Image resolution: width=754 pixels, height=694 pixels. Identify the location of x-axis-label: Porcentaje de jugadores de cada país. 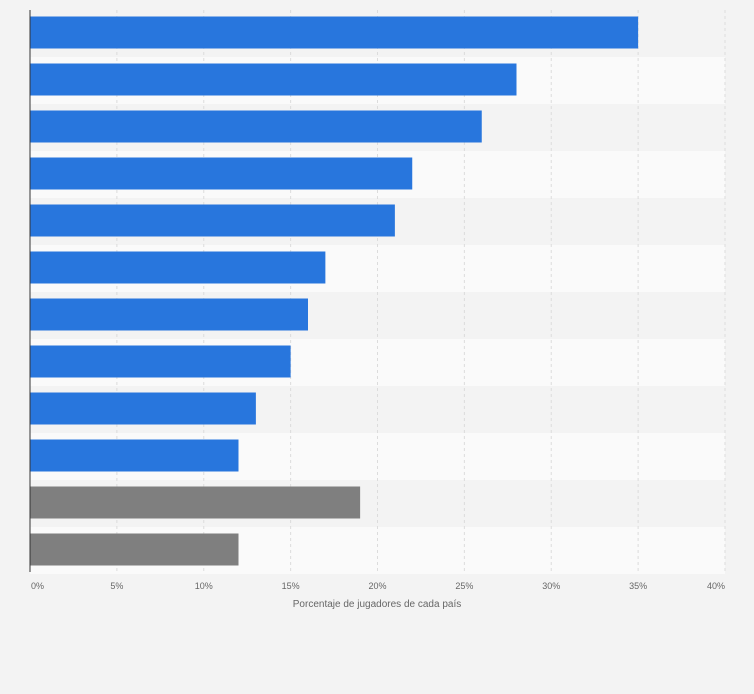
(377, 604).